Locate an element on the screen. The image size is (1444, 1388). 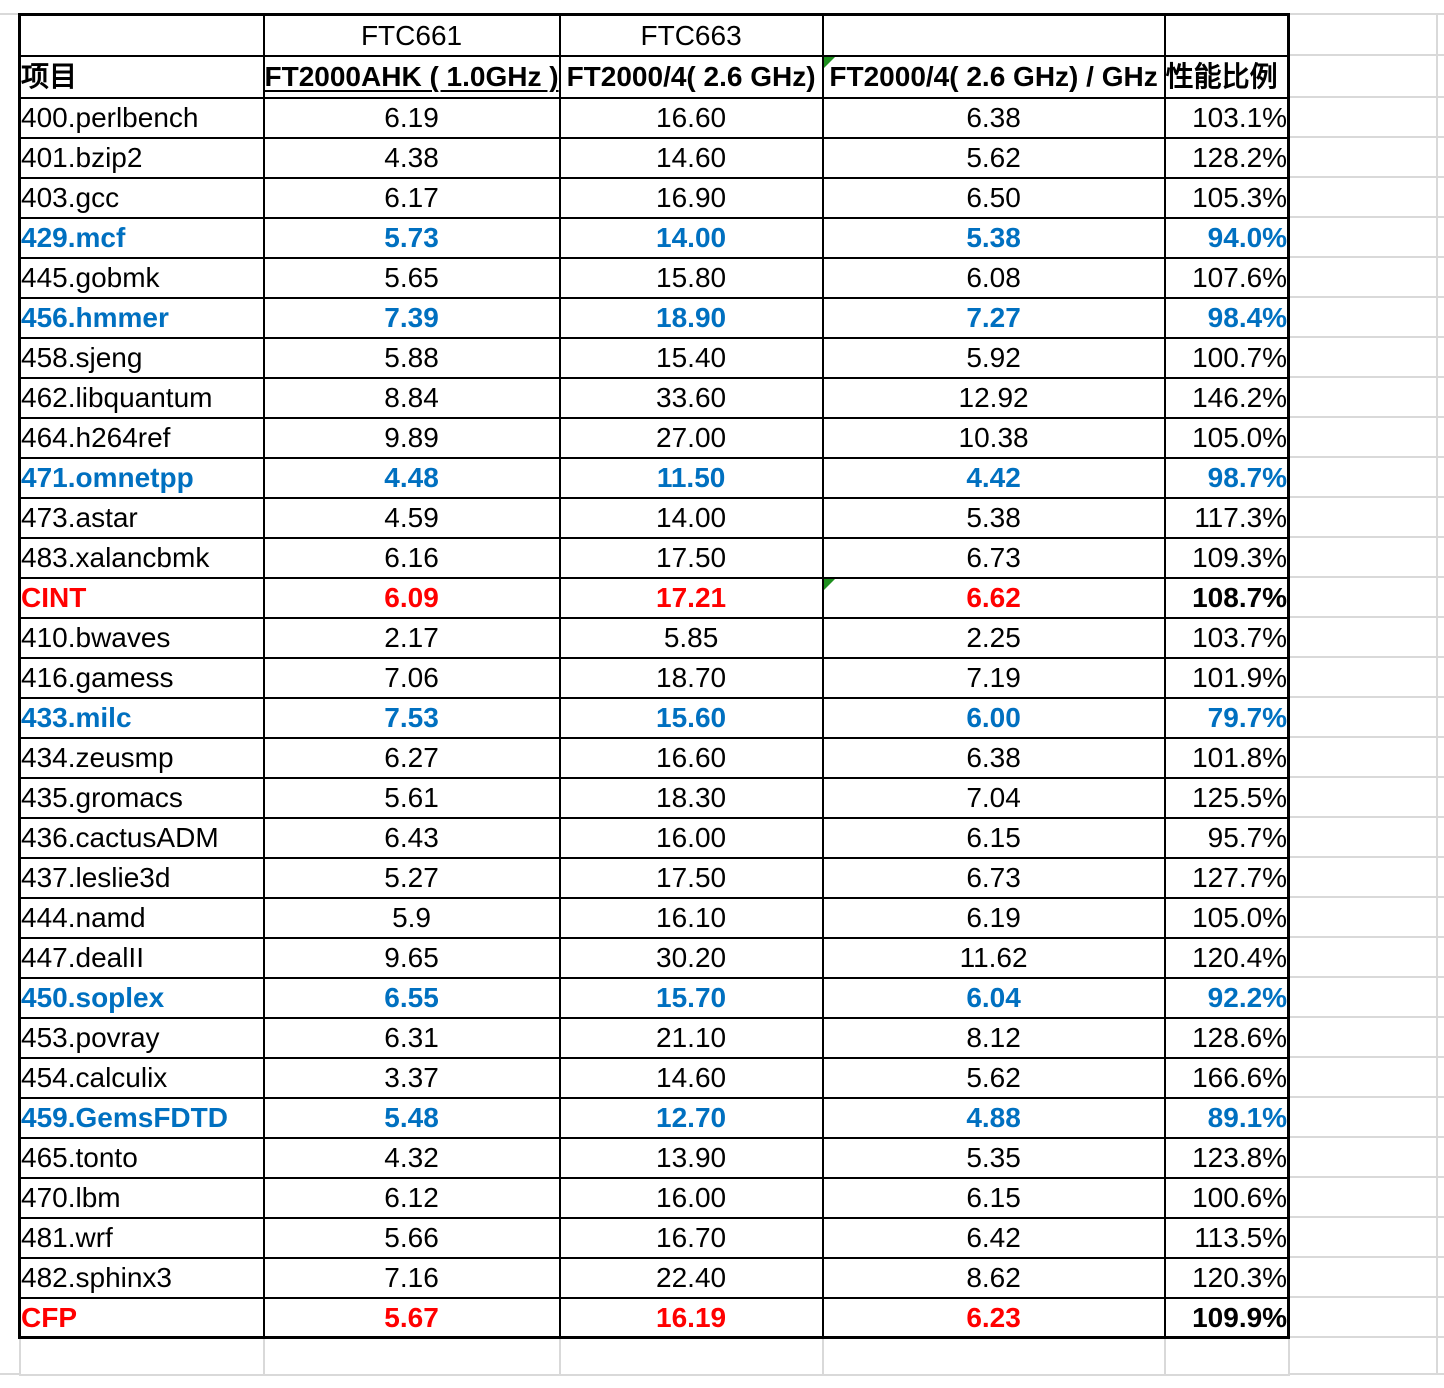
items-header-cell: 项目 is located at coordinates (141, 76).